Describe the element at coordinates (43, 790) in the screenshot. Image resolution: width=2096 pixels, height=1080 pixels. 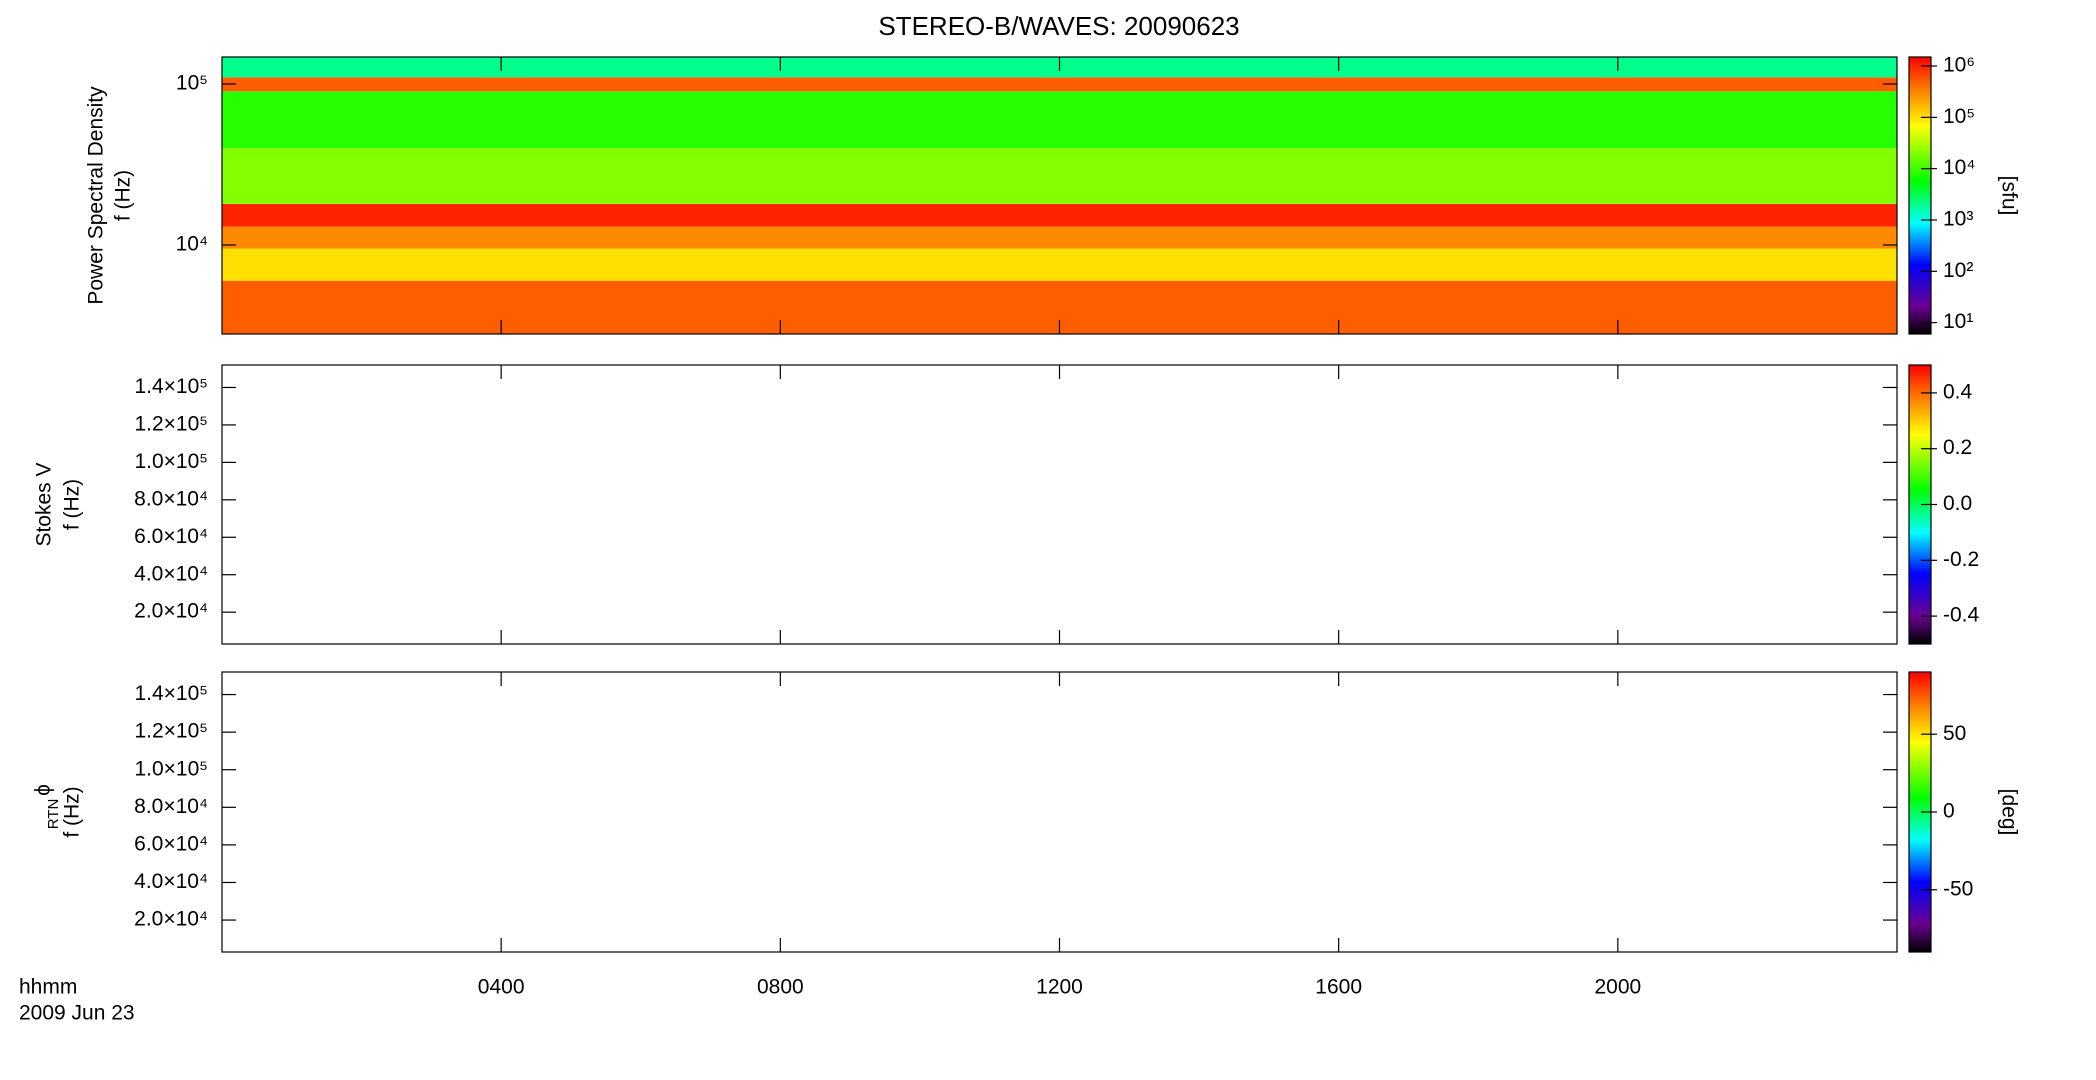
I see `y-axis-symbol: ϕ` at that location.